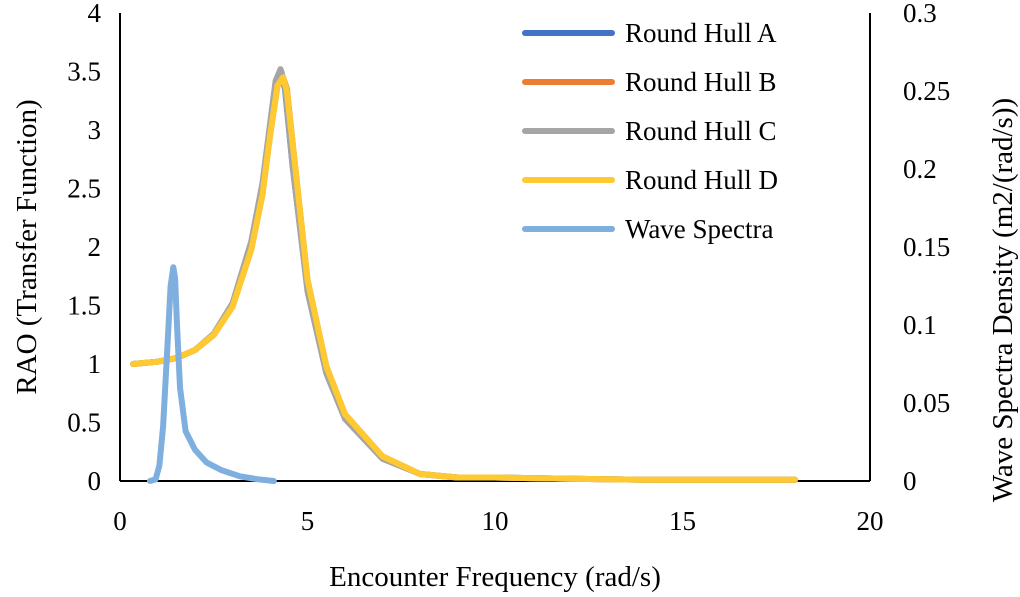  I want to click on y-tick-label: 3, so click(95, 130).